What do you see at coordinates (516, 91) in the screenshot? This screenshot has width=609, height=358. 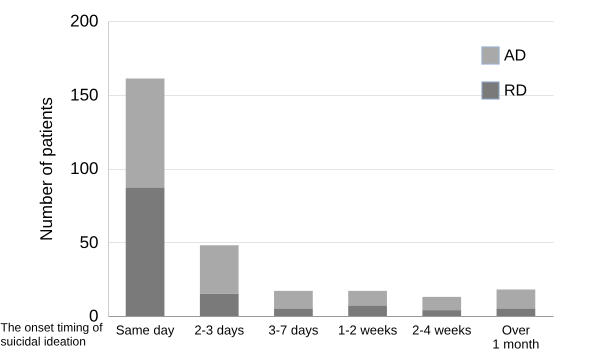 I see `legend-label: RD` at bounding box center [516, 91].